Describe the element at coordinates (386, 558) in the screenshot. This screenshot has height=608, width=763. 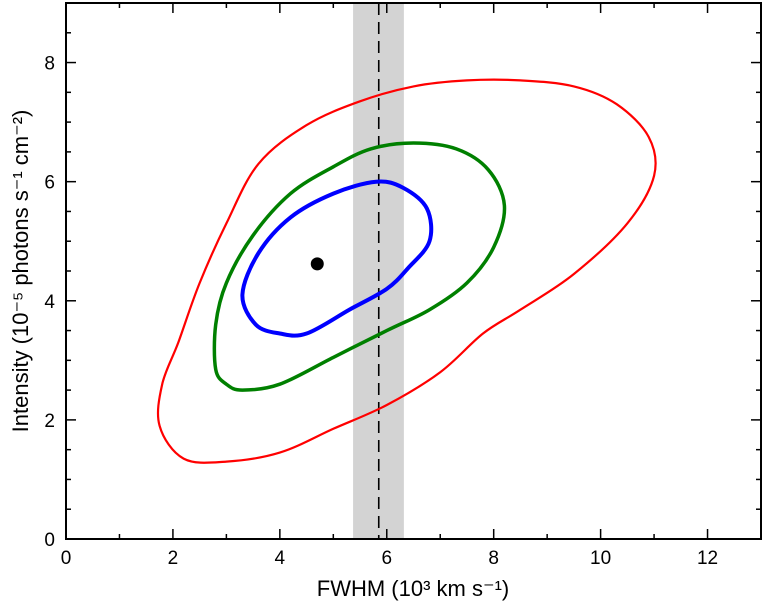
I see `x-tick-label: 6` at that location.